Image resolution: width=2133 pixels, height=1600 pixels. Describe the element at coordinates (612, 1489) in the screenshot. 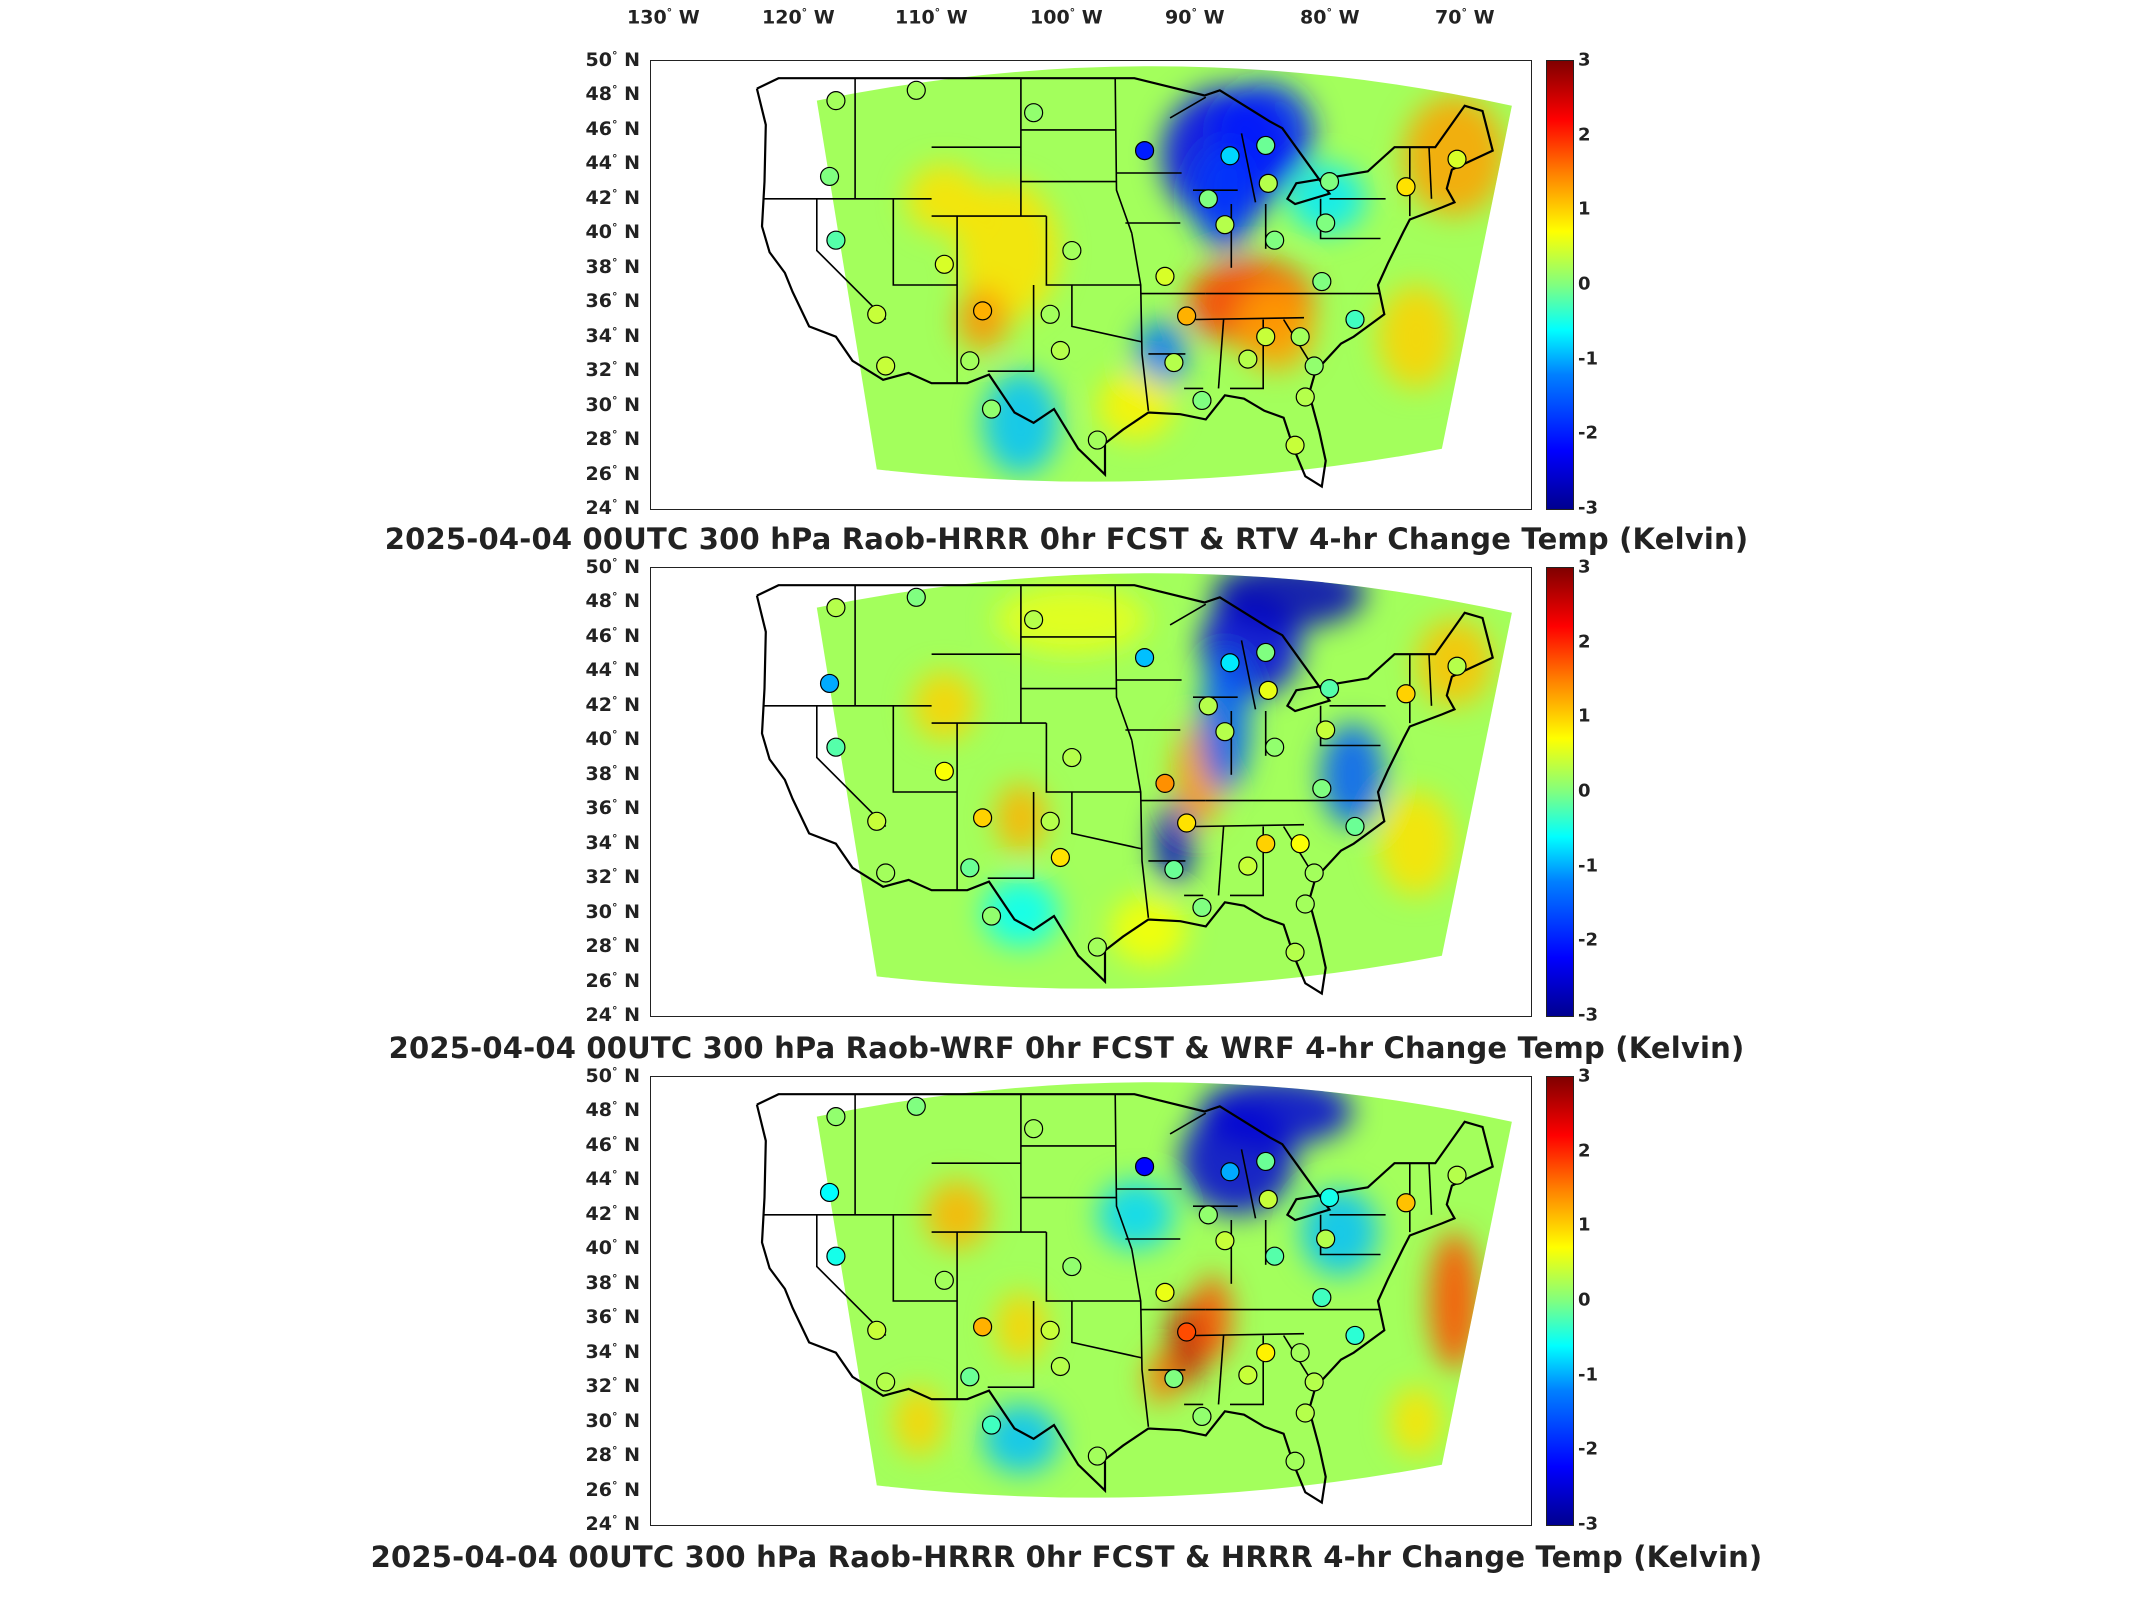

I see `latitude-label: 26° N` at that location.